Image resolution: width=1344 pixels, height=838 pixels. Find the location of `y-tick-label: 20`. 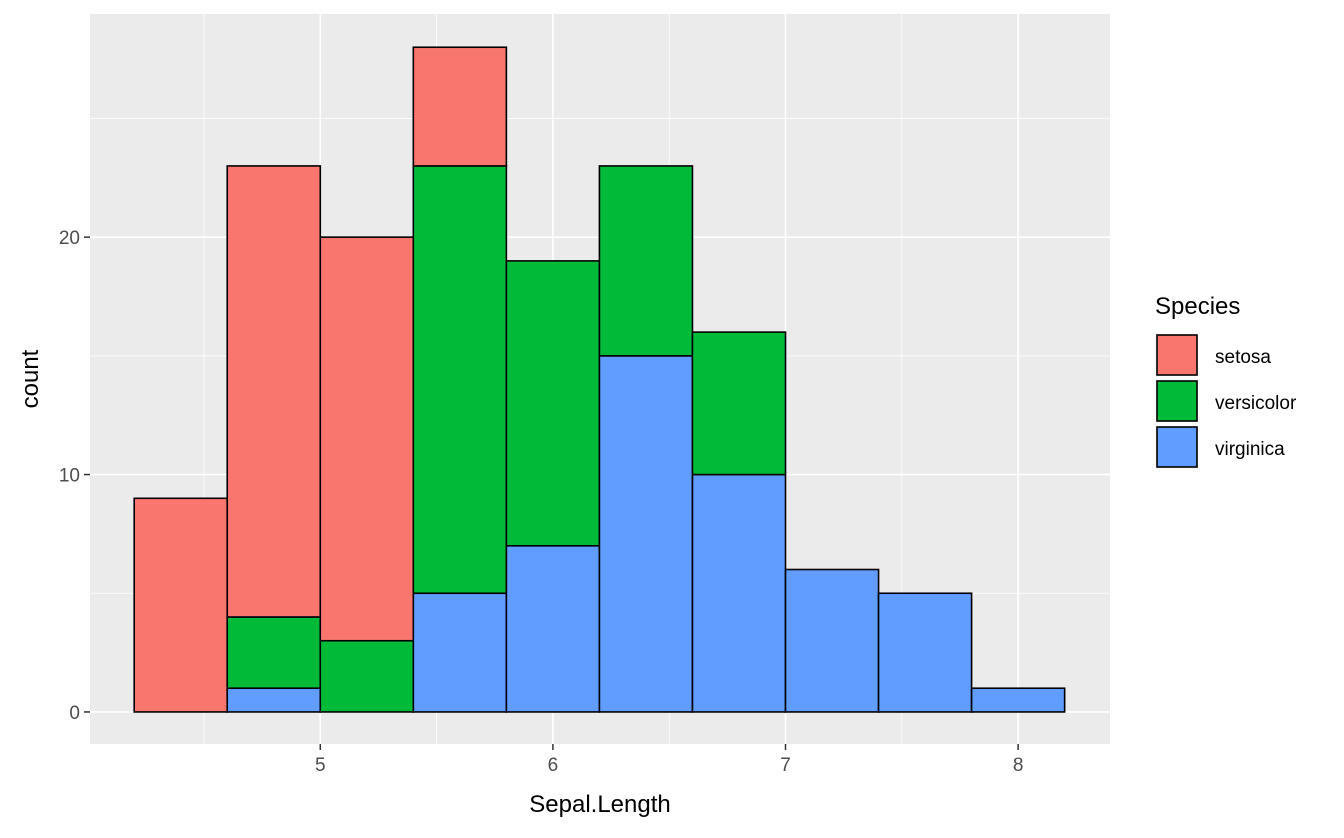

y-tick-label: 20 is located at coordinates (69, 238).